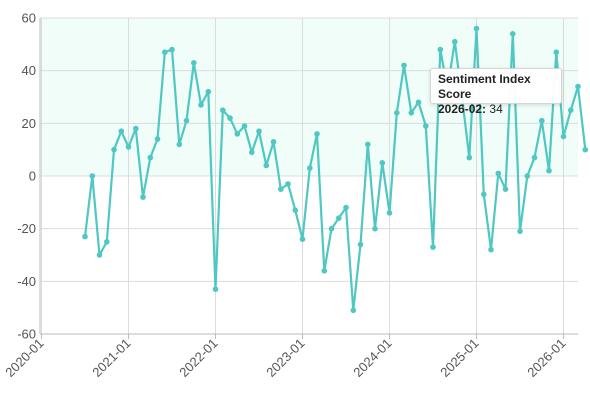 Image resolution: width=590 pixels, height=415 pixels. I want to click on tooltip-row: 2026-02: 34, so click(496, 109).